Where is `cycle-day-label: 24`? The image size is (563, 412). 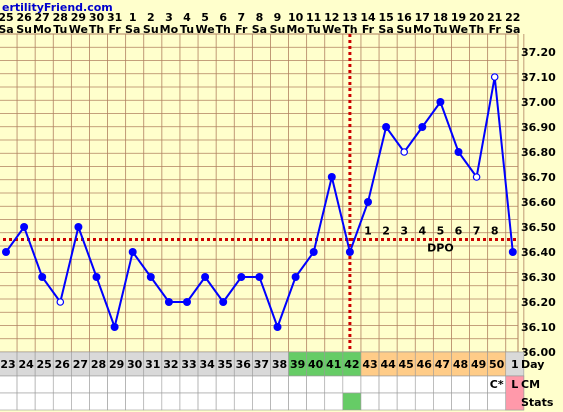
cycle-day-label: 24 is located at coordinates (26, 364).